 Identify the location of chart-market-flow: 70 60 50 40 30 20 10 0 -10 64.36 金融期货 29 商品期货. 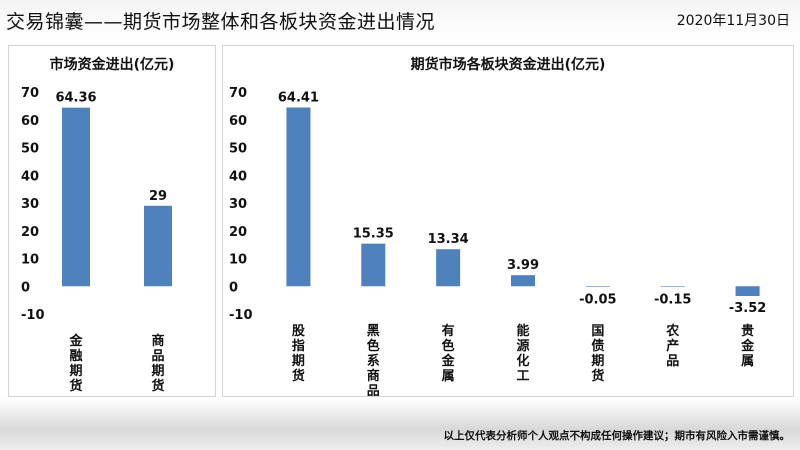
(96, 240).